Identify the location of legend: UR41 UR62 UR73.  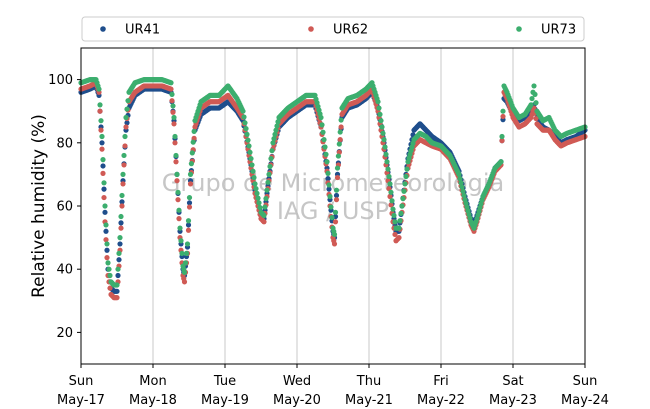
(333, 29).